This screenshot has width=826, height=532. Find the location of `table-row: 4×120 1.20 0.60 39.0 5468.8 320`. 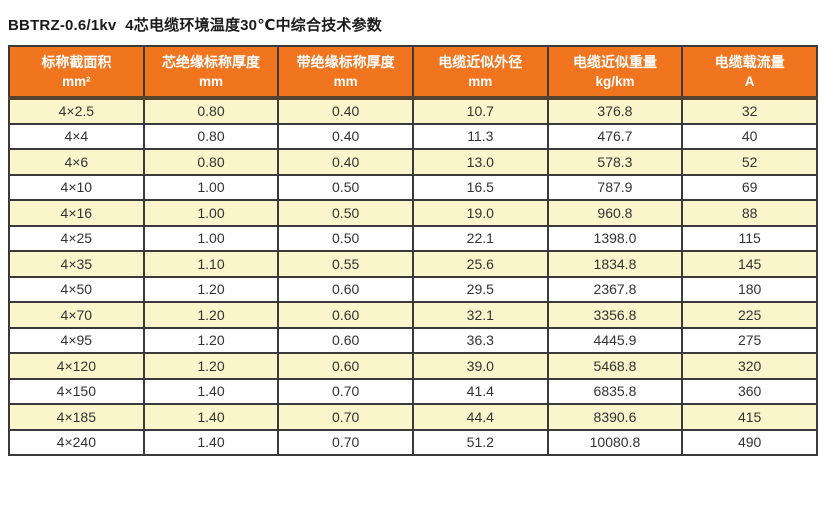

table-row: 4×120 1.20 0.60 39.0 5468.8 320 is located at coordinates (413, 366).